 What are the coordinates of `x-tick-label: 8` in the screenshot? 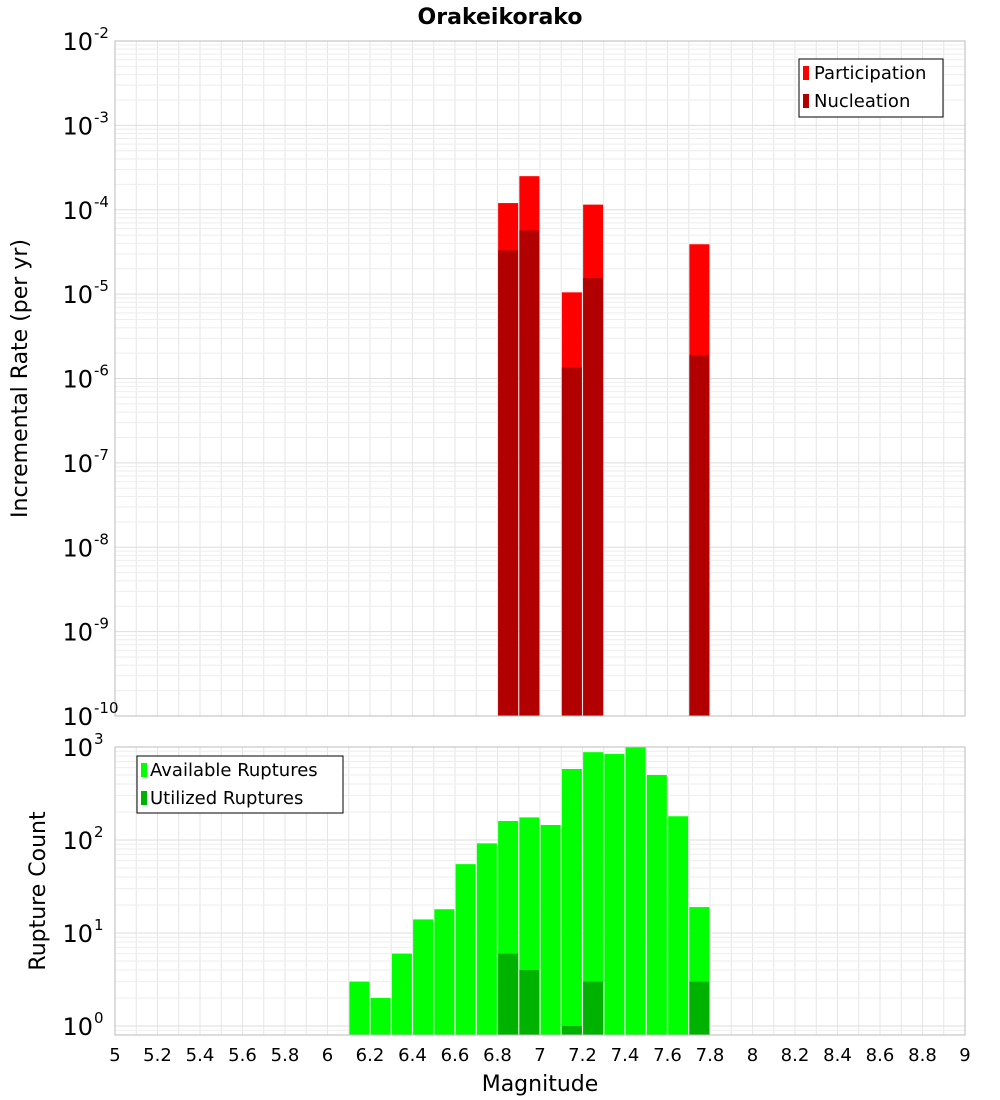 It's located at (752, 1055).